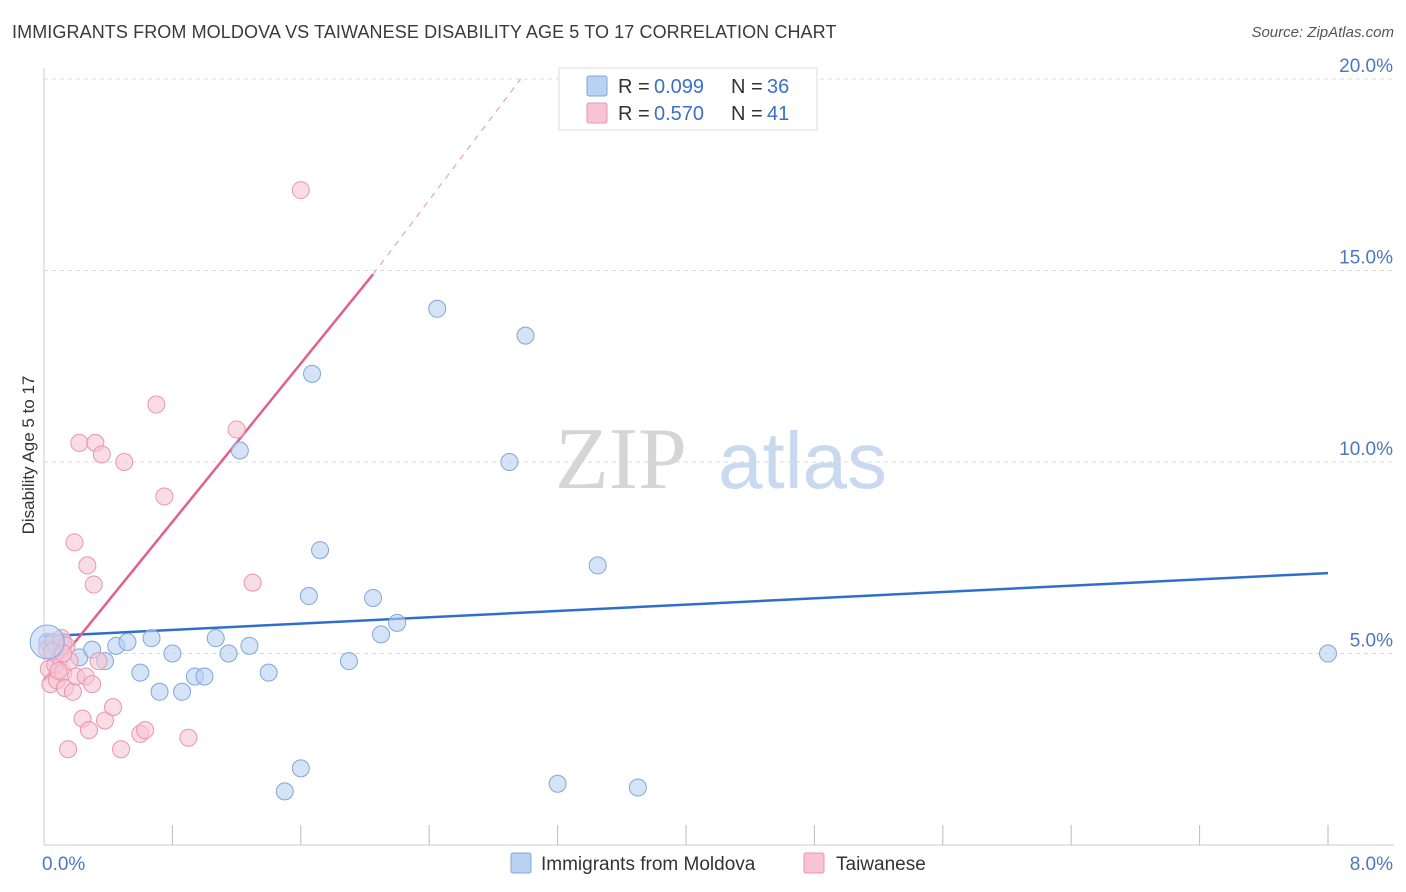 Image resolution: width=1406 pixels, height=892 pixels. What do you see at coordinates (881, 864) in the screenshot?
I see `series-legend-label-taiwanese: Taiwanese` at bounding box center [881, 864].